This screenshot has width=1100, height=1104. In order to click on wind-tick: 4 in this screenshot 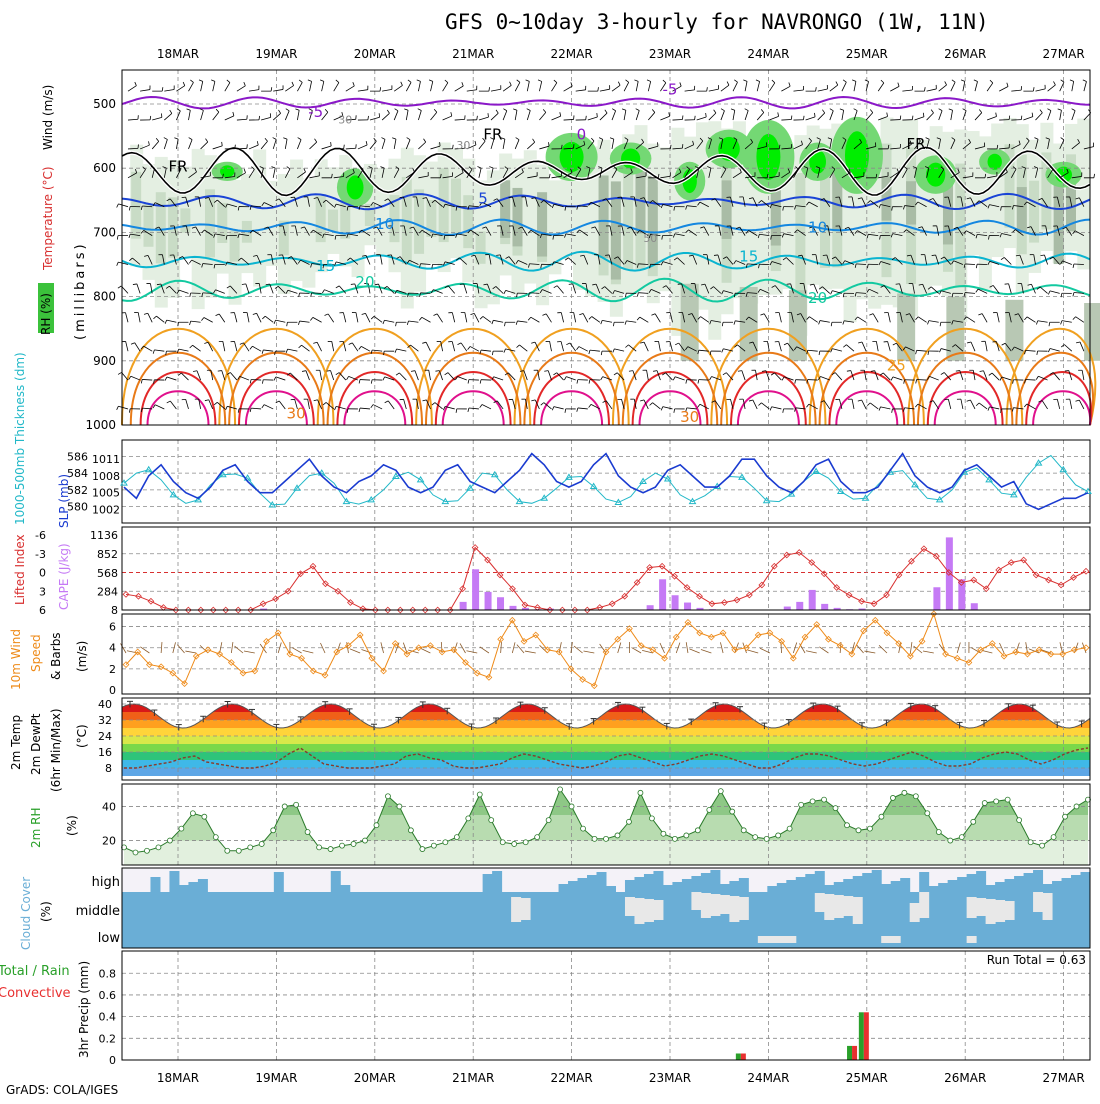, I will do `click(112, 648)`.